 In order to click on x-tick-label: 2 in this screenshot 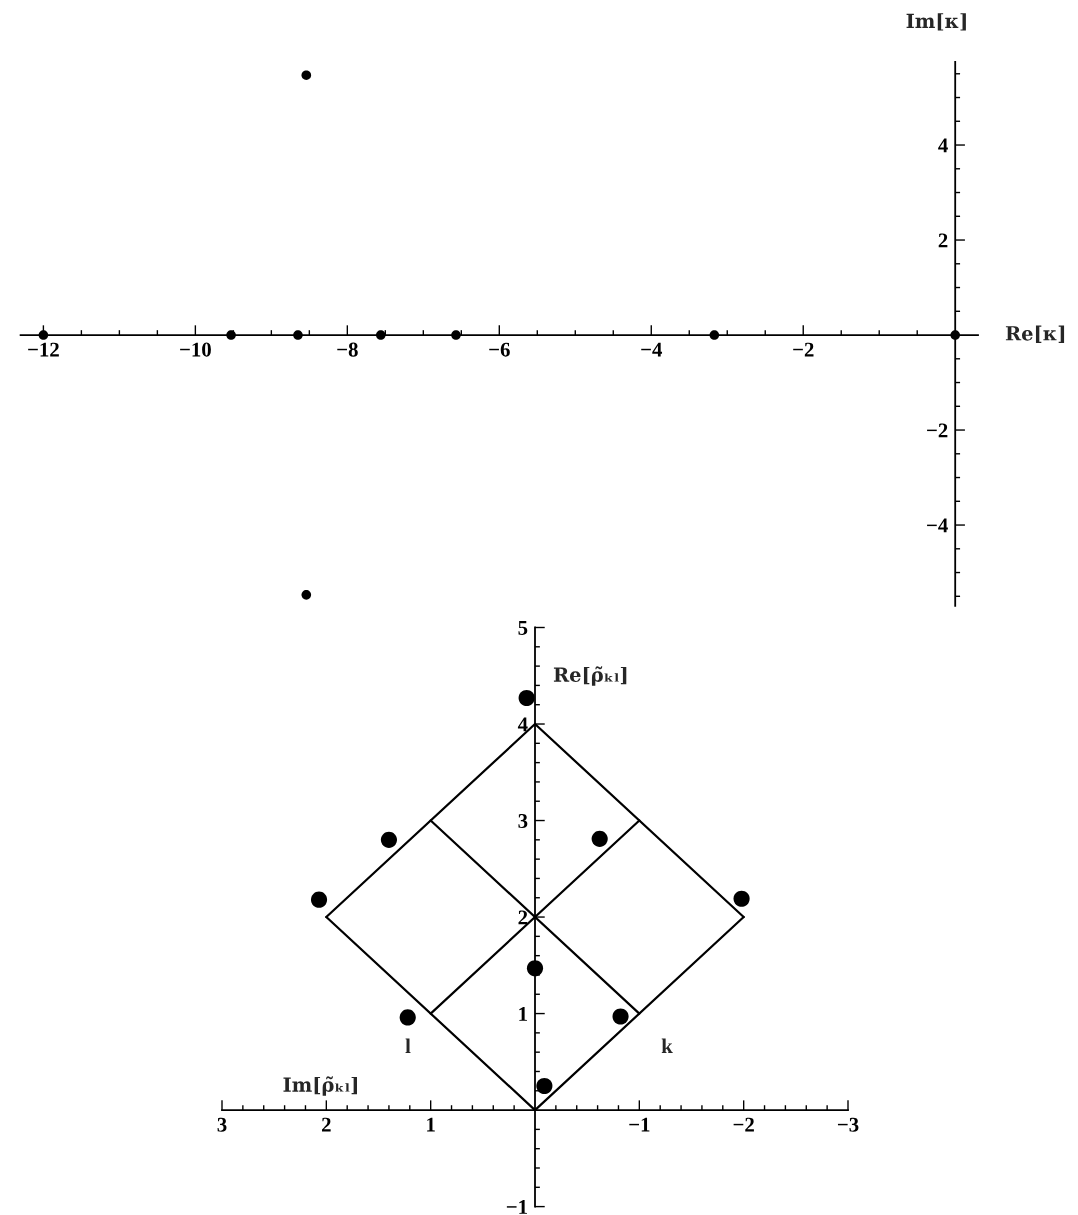, I will do `click(326, 1124)`.